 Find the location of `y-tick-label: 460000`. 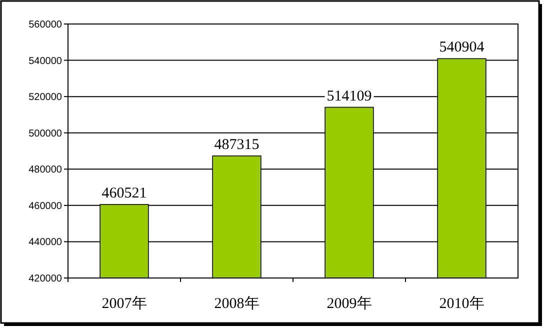

y-tick-label: 460000 is located at coordinates (45, 206).